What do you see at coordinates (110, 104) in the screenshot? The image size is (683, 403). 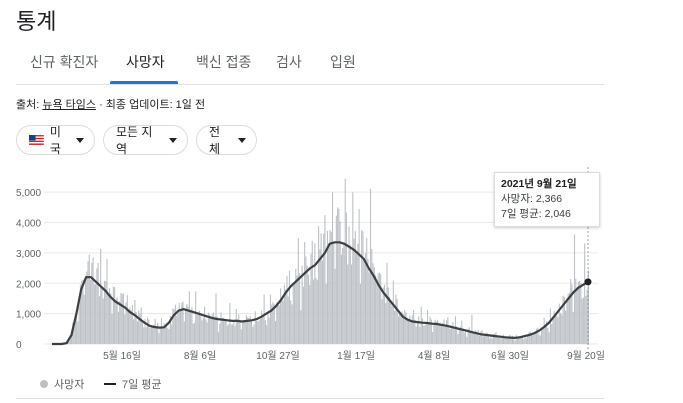 I see `source-line: 출처: 뉴욕 타임스 · 최종 업데이트: 1일 전` at bounding box center [110, 104].